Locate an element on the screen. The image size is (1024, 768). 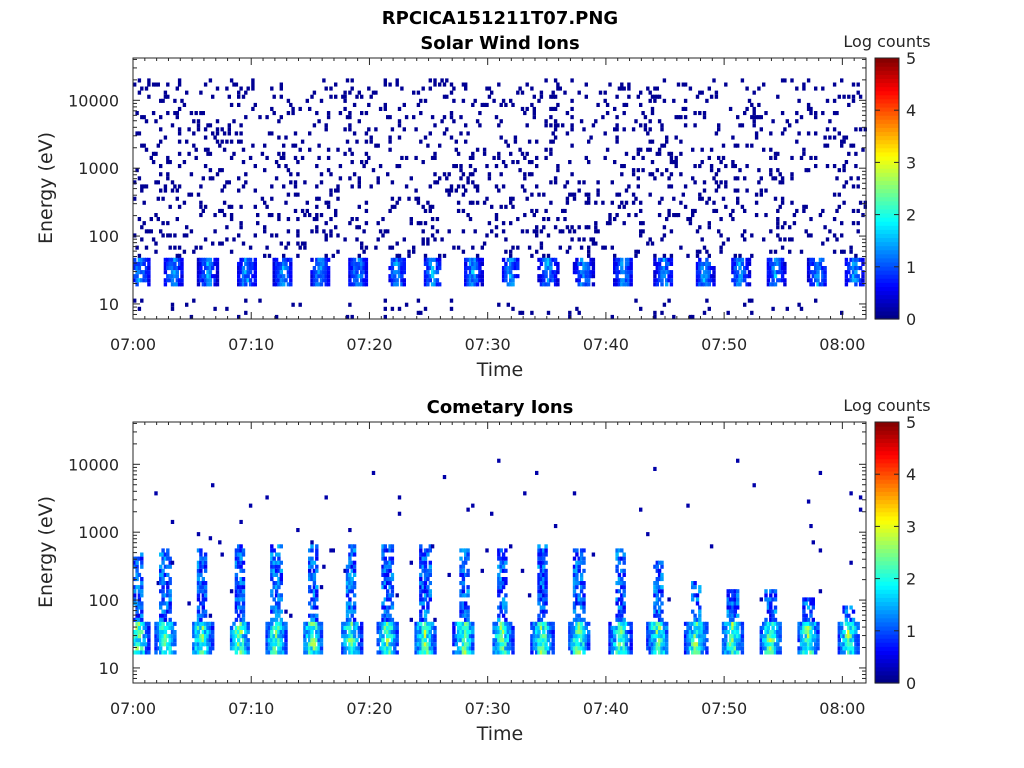
chart-title: Cometary Ions is located at coordinates (500, 407).